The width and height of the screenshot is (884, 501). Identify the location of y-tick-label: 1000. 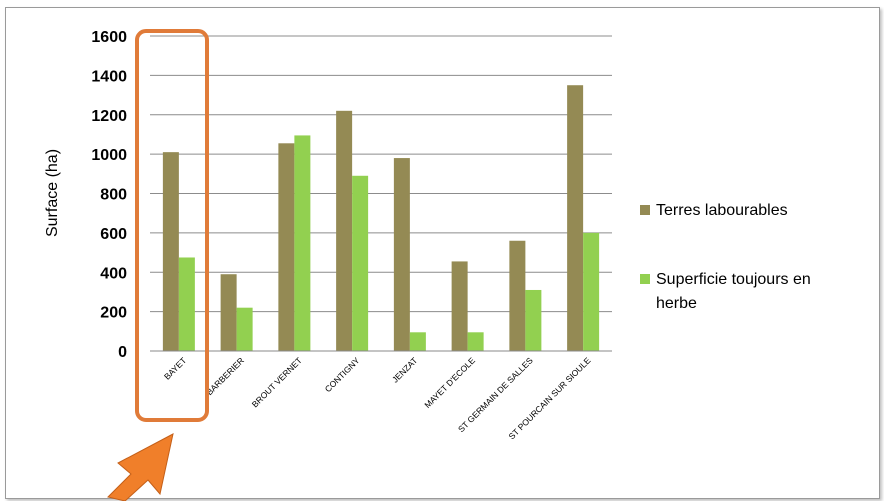
(109, 155).